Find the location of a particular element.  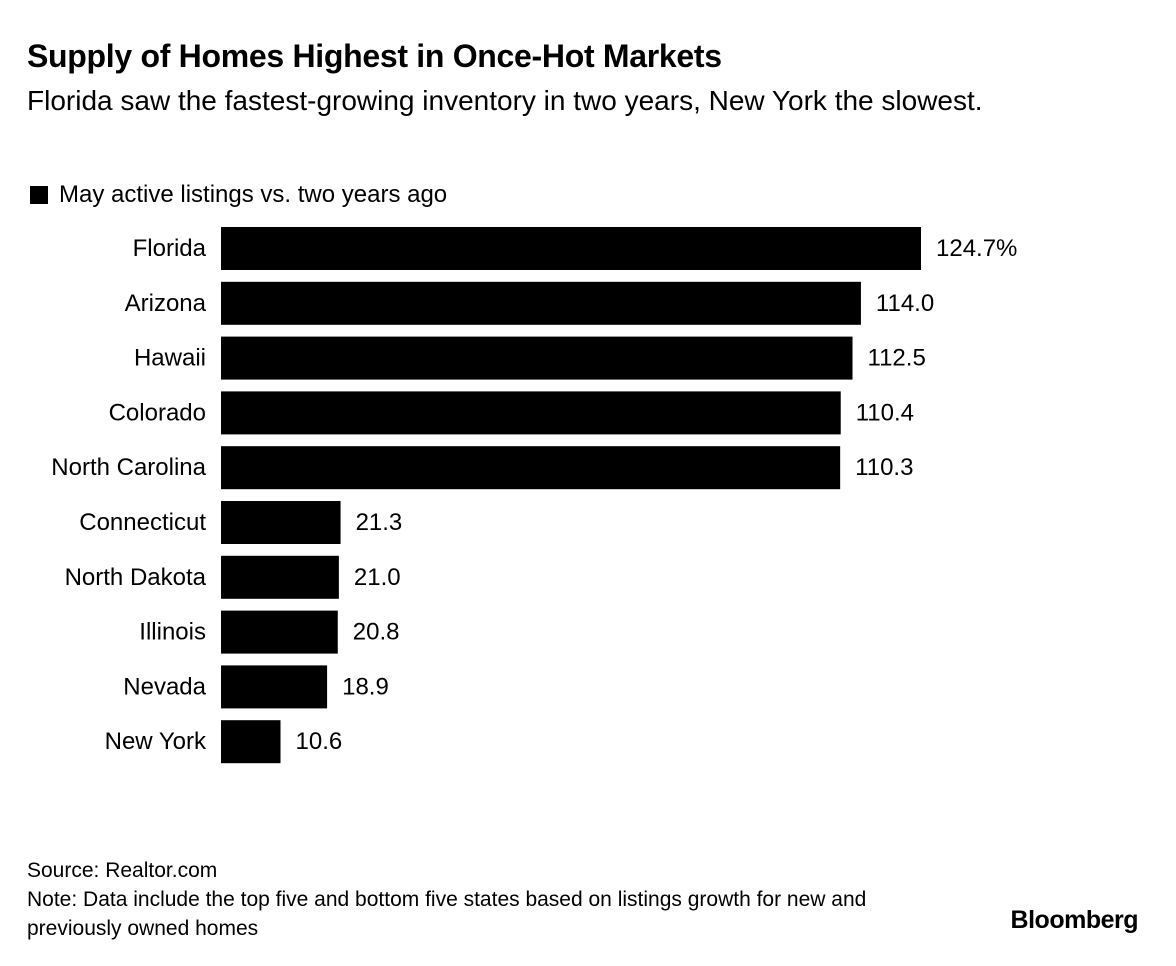

bloomberg-logo: Bloomberg is located at coordinates (1074, 920).